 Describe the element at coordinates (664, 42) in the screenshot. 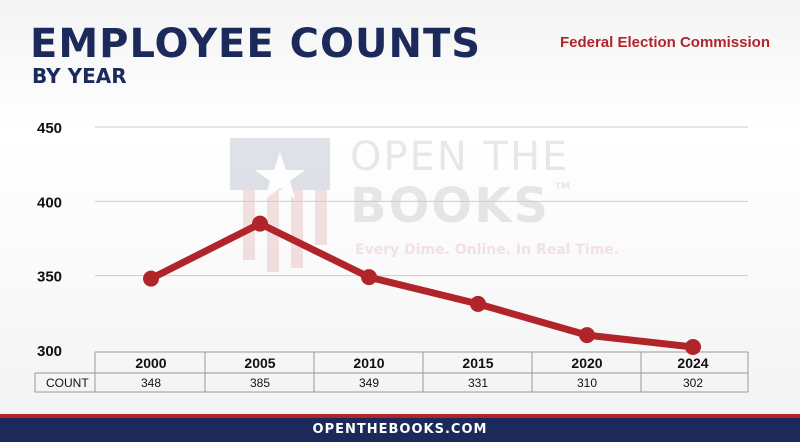

I see `agency-name: Federal Election Commission` at that location.